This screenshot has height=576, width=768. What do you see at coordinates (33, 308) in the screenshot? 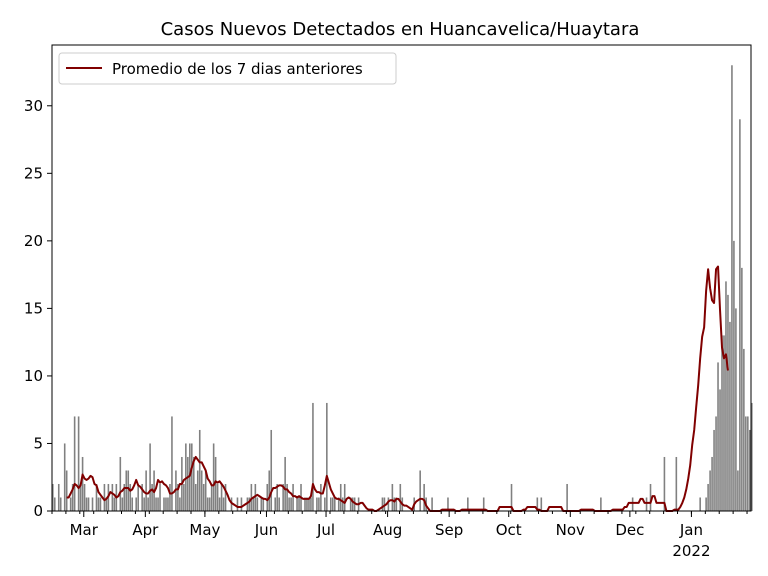
I see `y-tick-label: 15` at bounding box center [33, 308].